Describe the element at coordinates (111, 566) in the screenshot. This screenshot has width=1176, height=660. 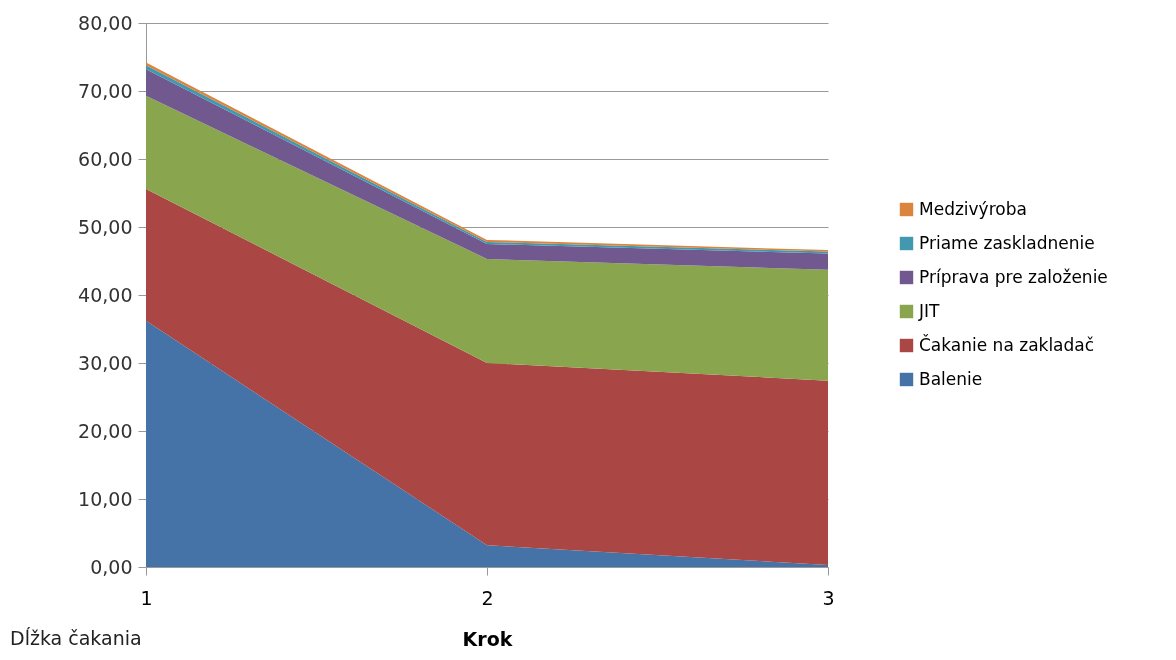
I see `y-tick-label: 0,00` at that location.